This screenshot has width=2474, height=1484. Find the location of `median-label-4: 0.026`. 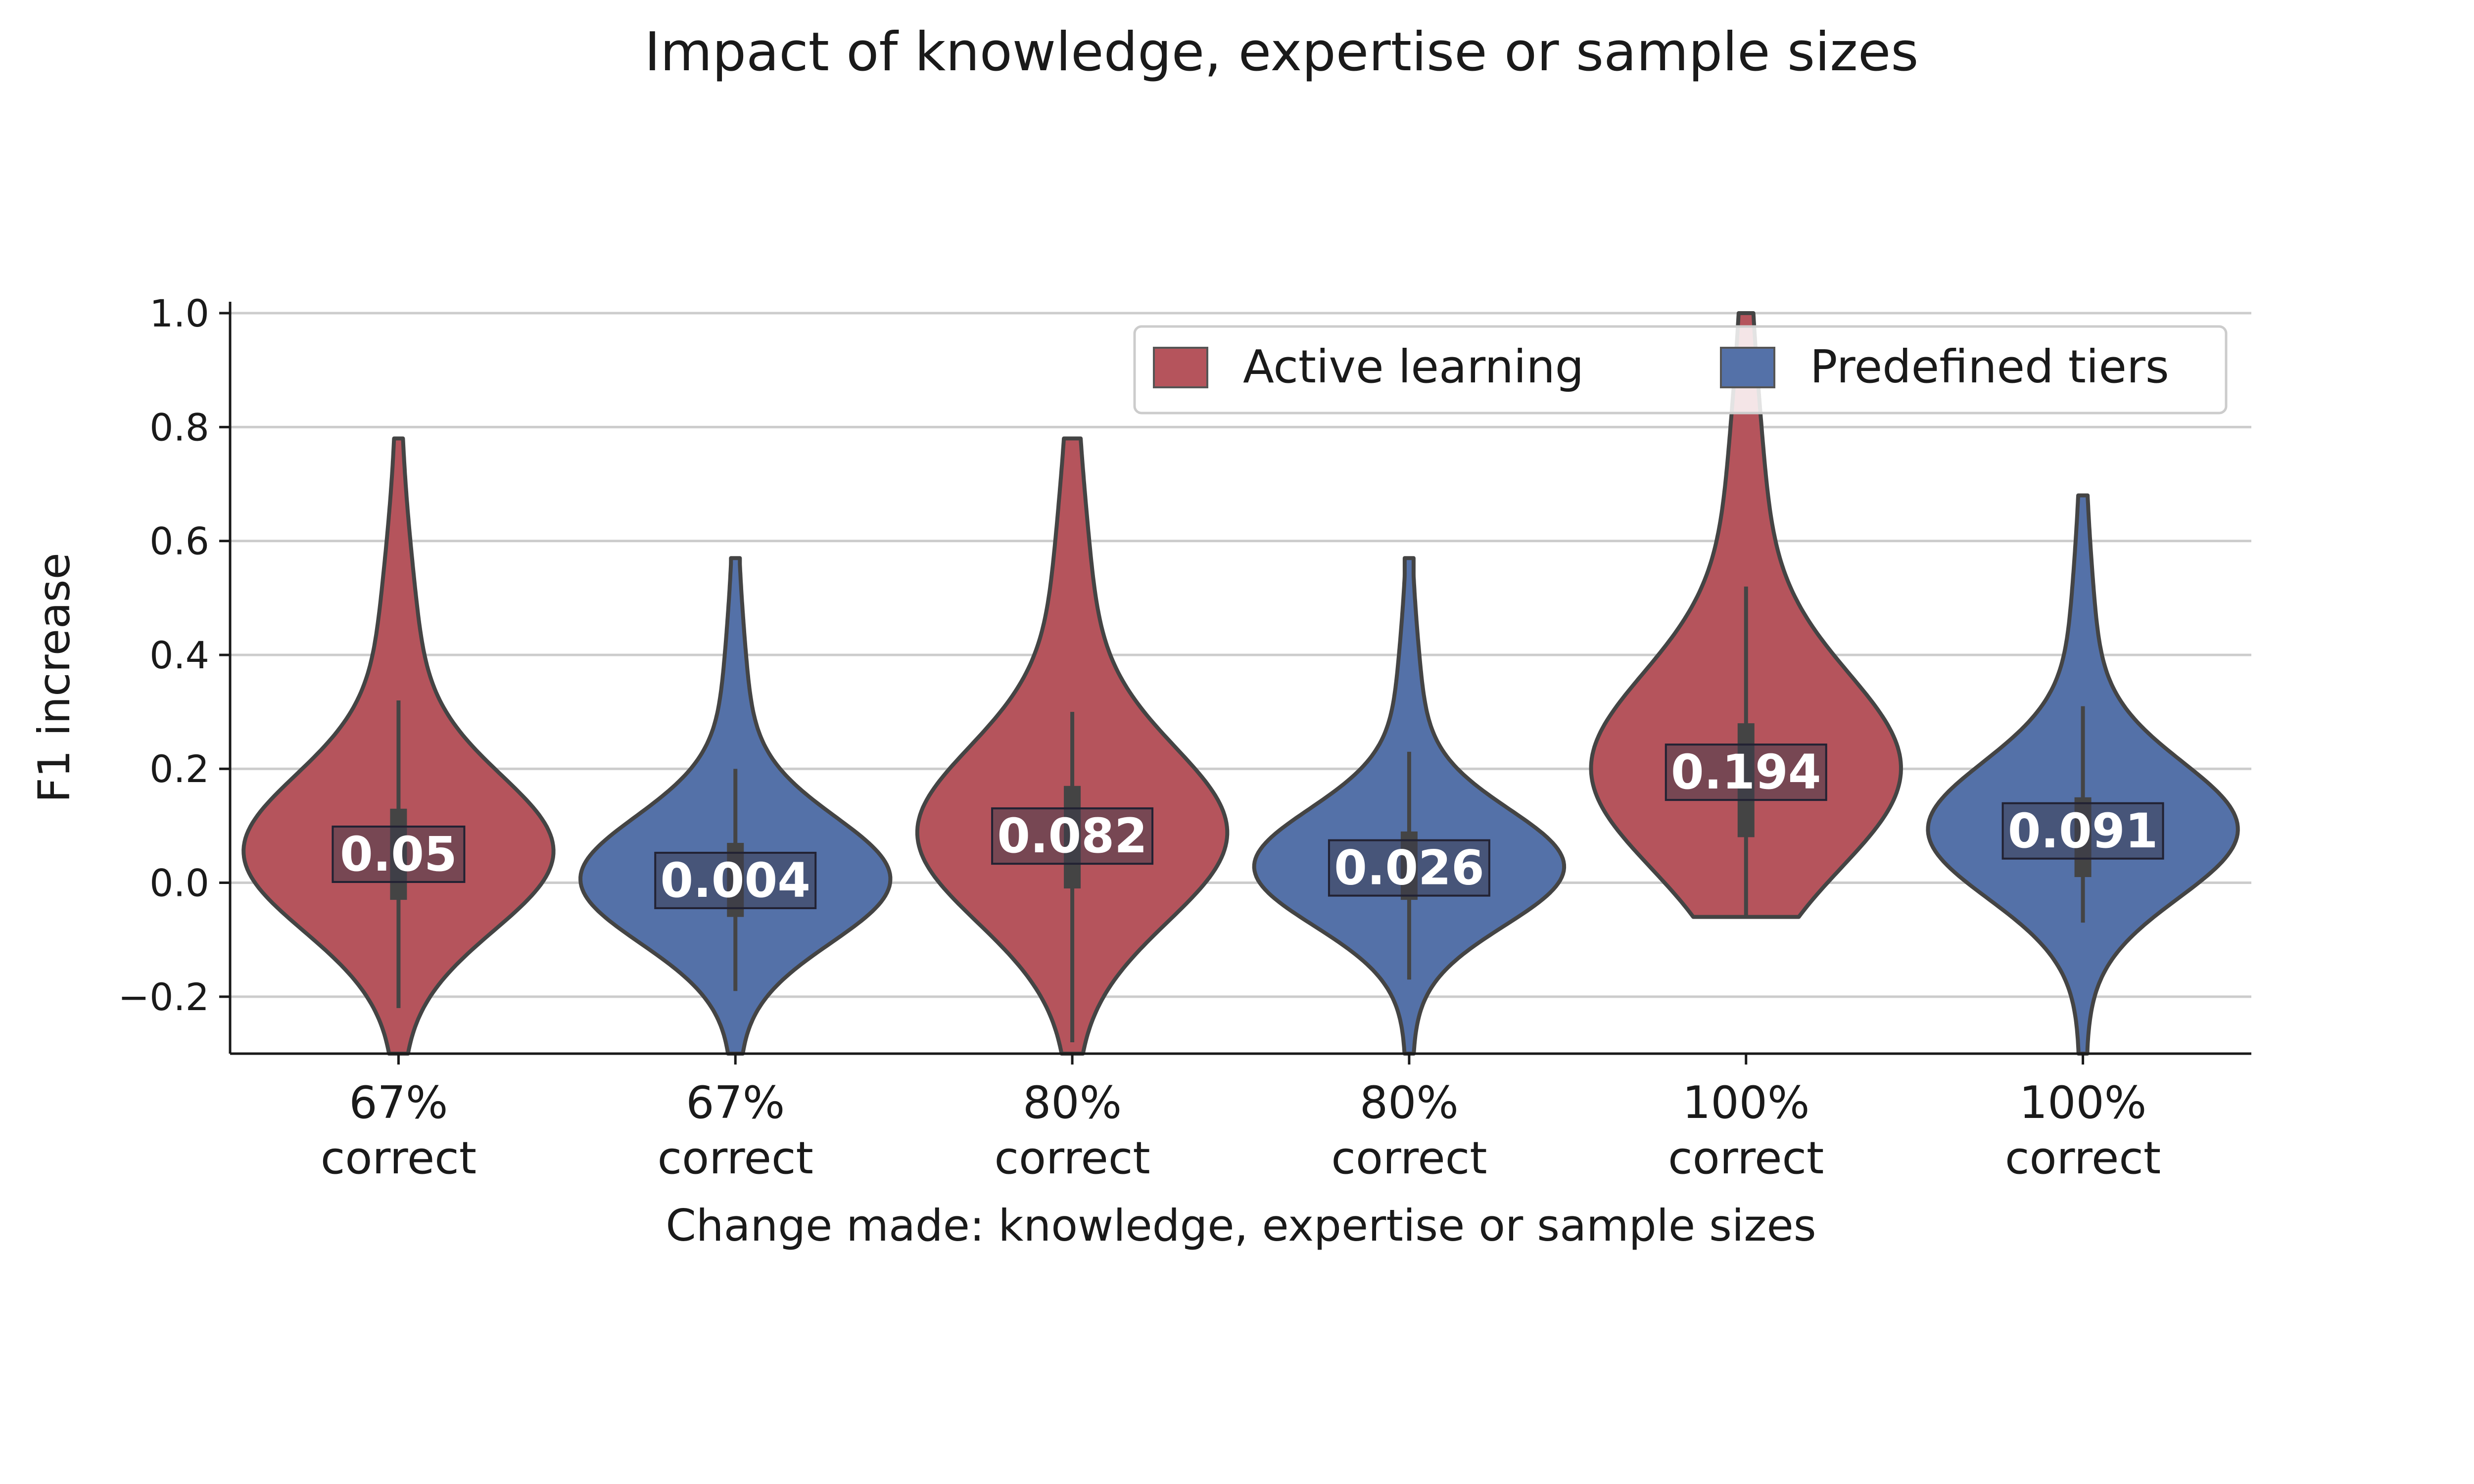

median-label-4: 0.026 is located at coordinates (1409, 868).